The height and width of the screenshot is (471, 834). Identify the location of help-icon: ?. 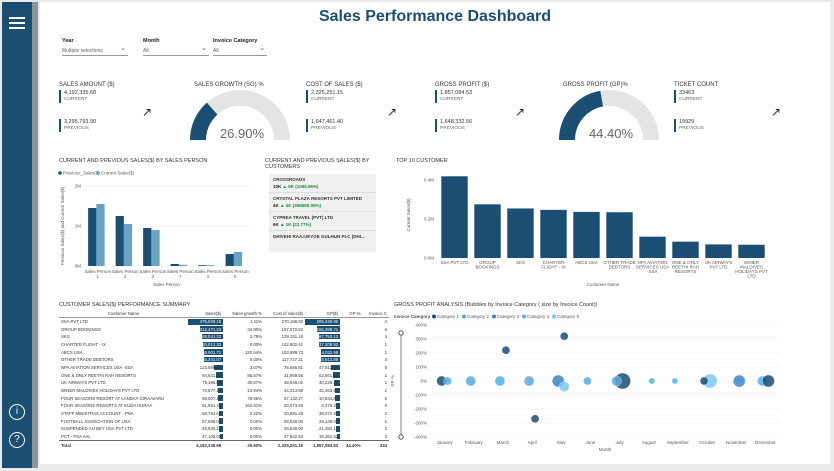
(17, 440).